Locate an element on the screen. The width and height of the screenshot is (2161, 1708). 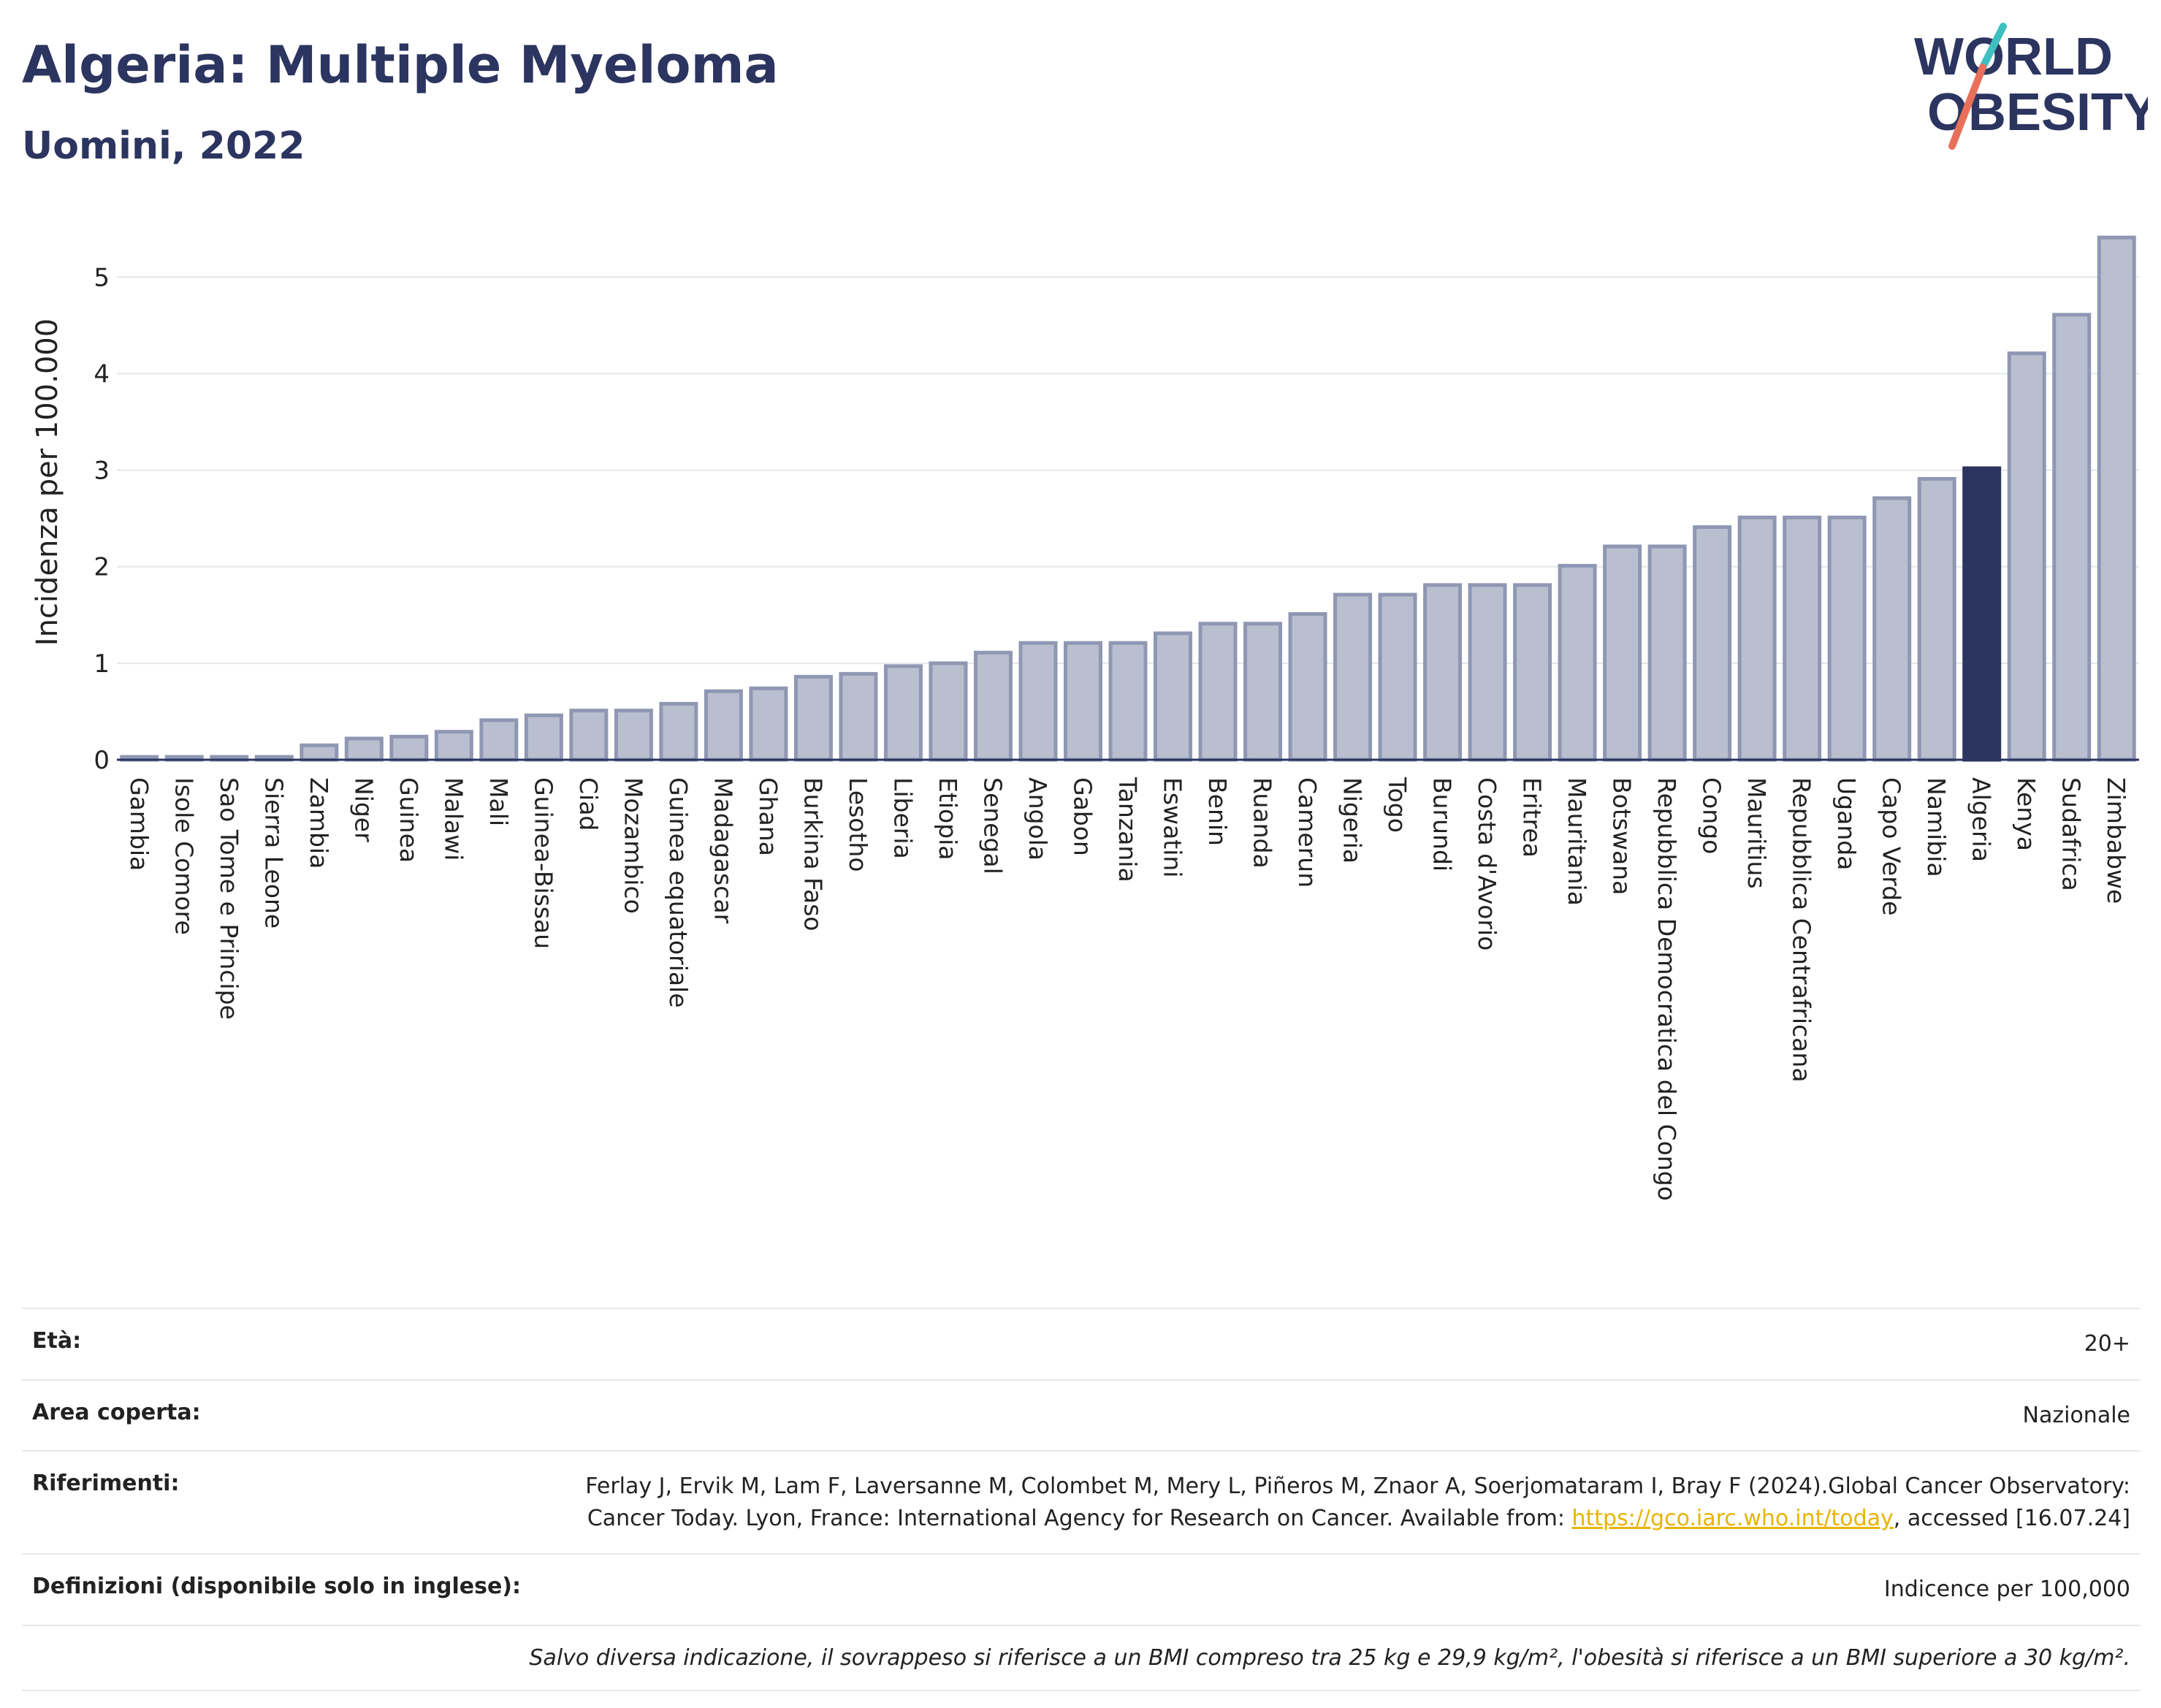
definitions-value: Indicence per 100,000 is located at coordinates (1348, 1589).